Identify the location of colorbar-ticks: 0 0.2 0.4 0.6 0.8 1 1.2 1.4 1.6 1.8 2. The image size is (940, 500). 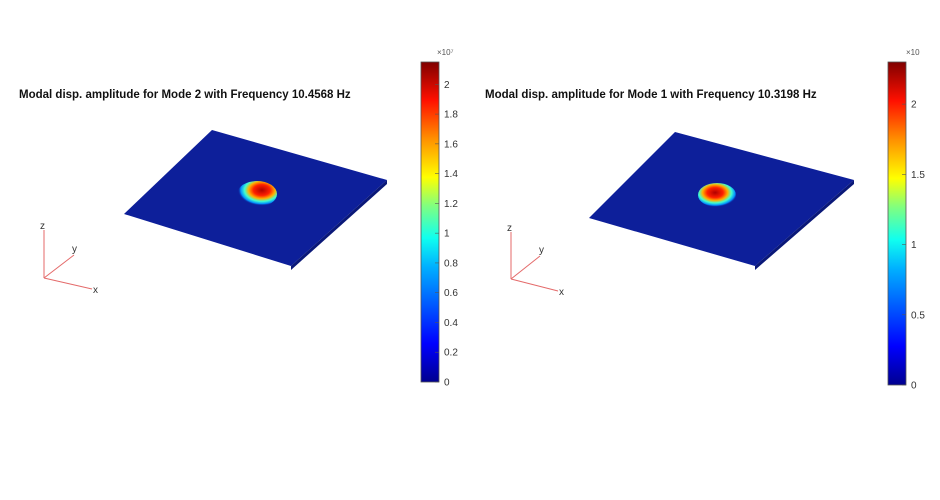
(446, 234).